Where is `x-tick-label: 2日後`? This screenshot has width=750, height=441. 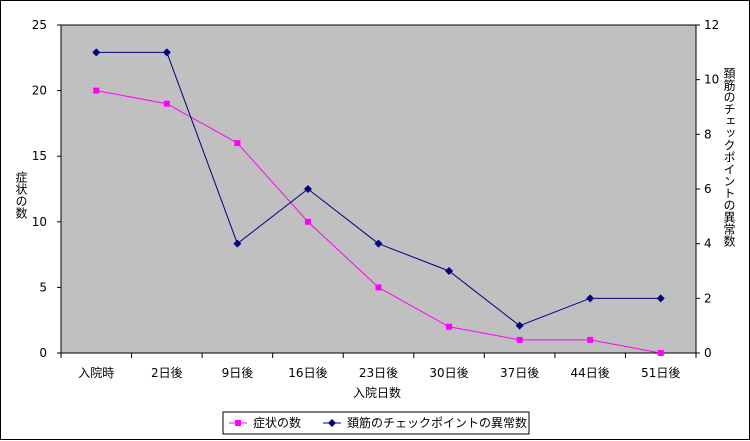
x-tick-label: 2日後 is located at coordinates (167, 373).